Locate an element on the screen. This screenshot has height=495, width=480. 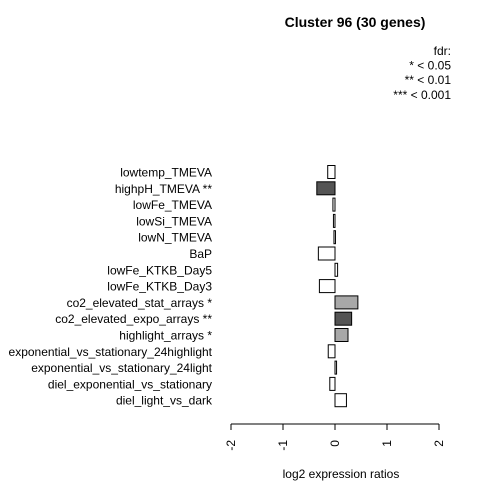
legend-line: *** < 0.001 is located at coordinates (422, 95).